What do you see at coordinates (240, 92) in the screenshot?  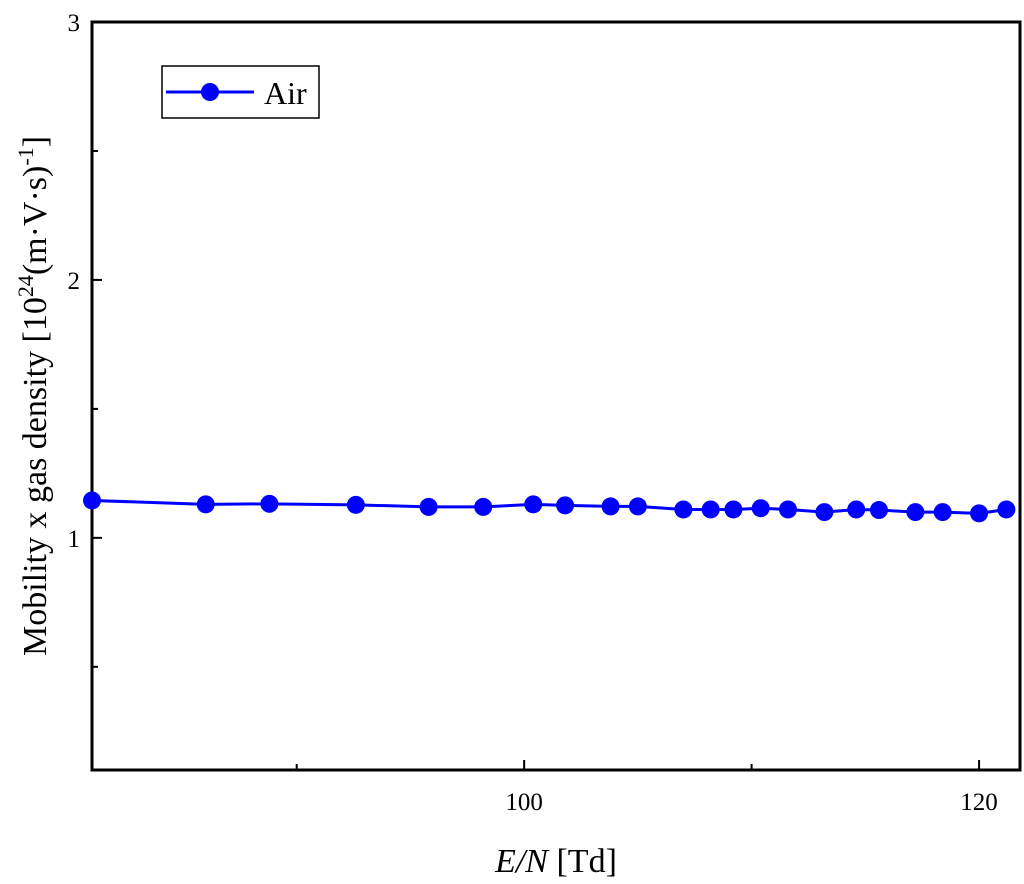 I see `legend: Air` at bounding box center [240, 92].